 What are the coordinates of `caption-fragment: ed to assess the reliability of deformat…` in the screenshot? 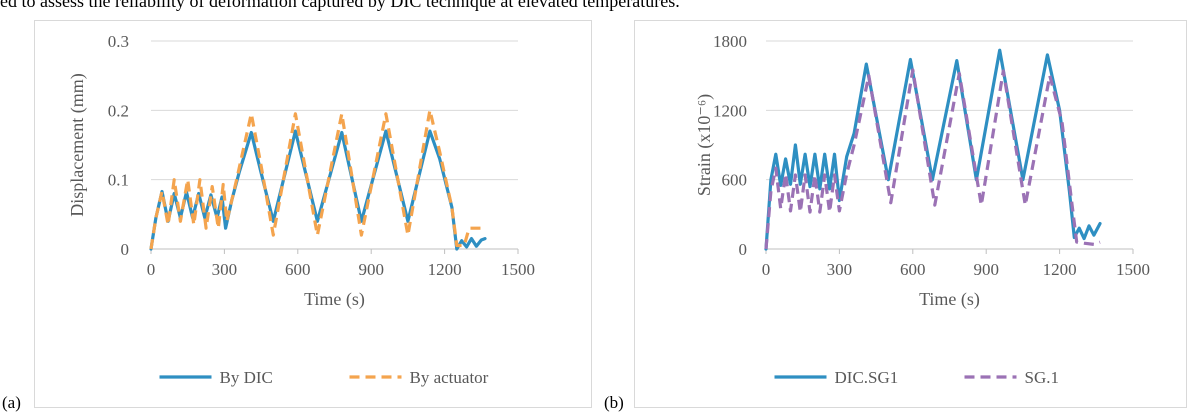 It's located at (340, 5).